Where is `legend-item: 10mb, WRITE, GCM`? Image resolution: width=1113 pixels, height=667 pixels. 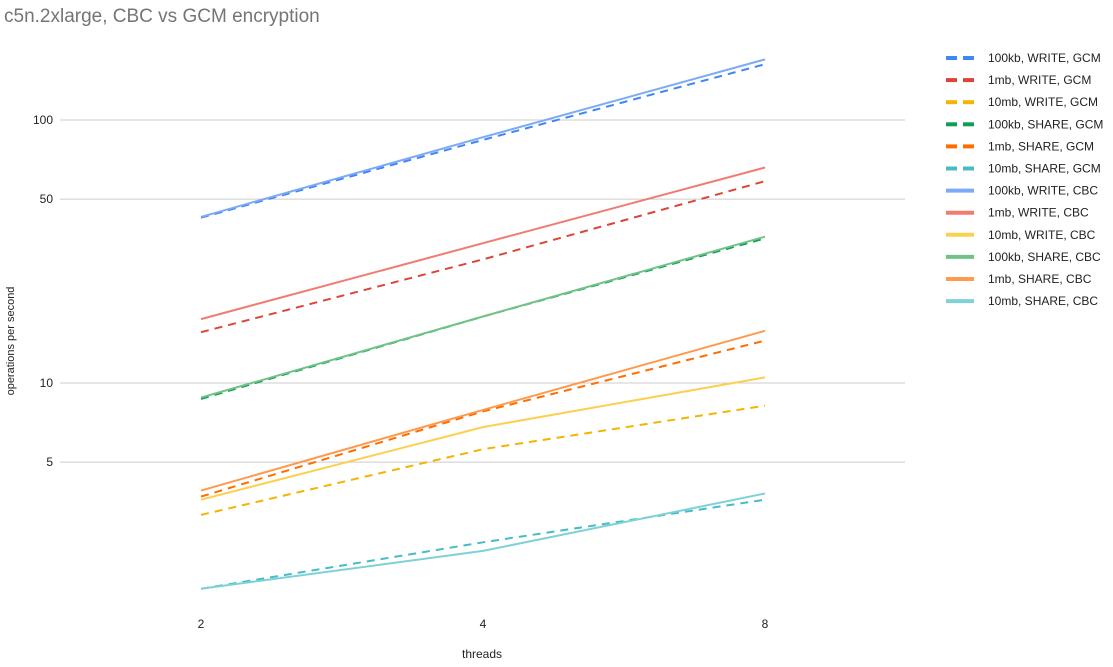 legend-item: 10mb, WRITE, GCM is located at coordinates (1022, 102).